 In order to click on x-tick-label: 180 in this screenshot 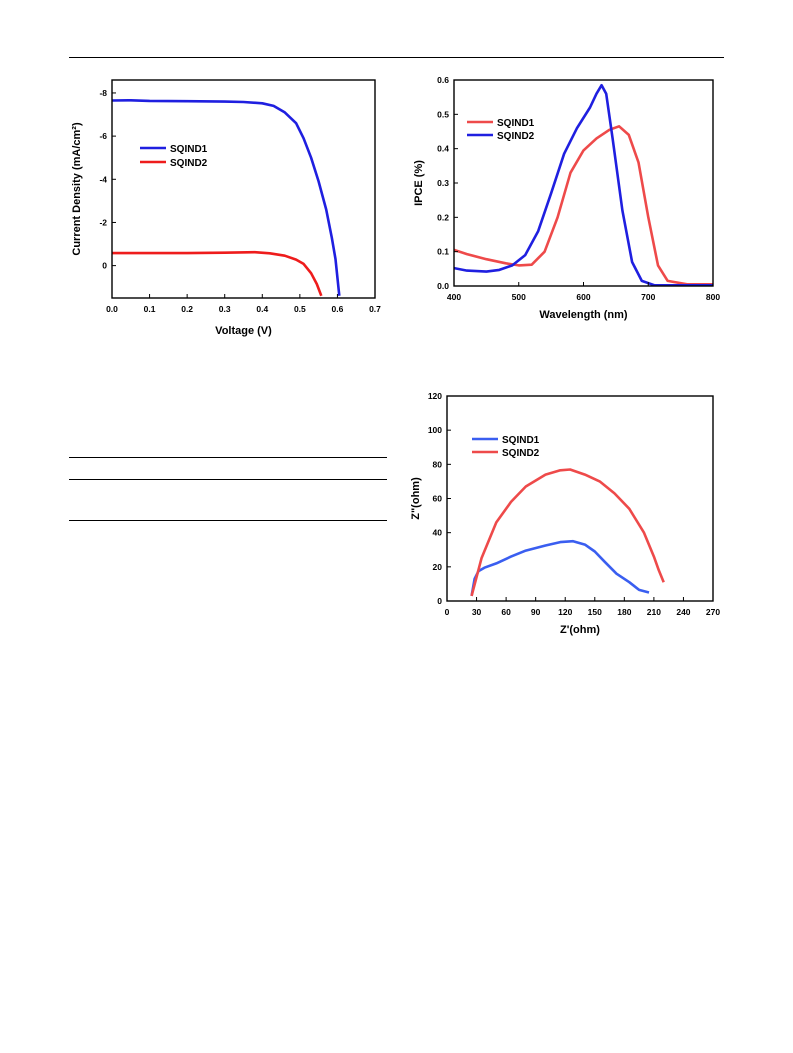, I will do `click(624, 612)`.